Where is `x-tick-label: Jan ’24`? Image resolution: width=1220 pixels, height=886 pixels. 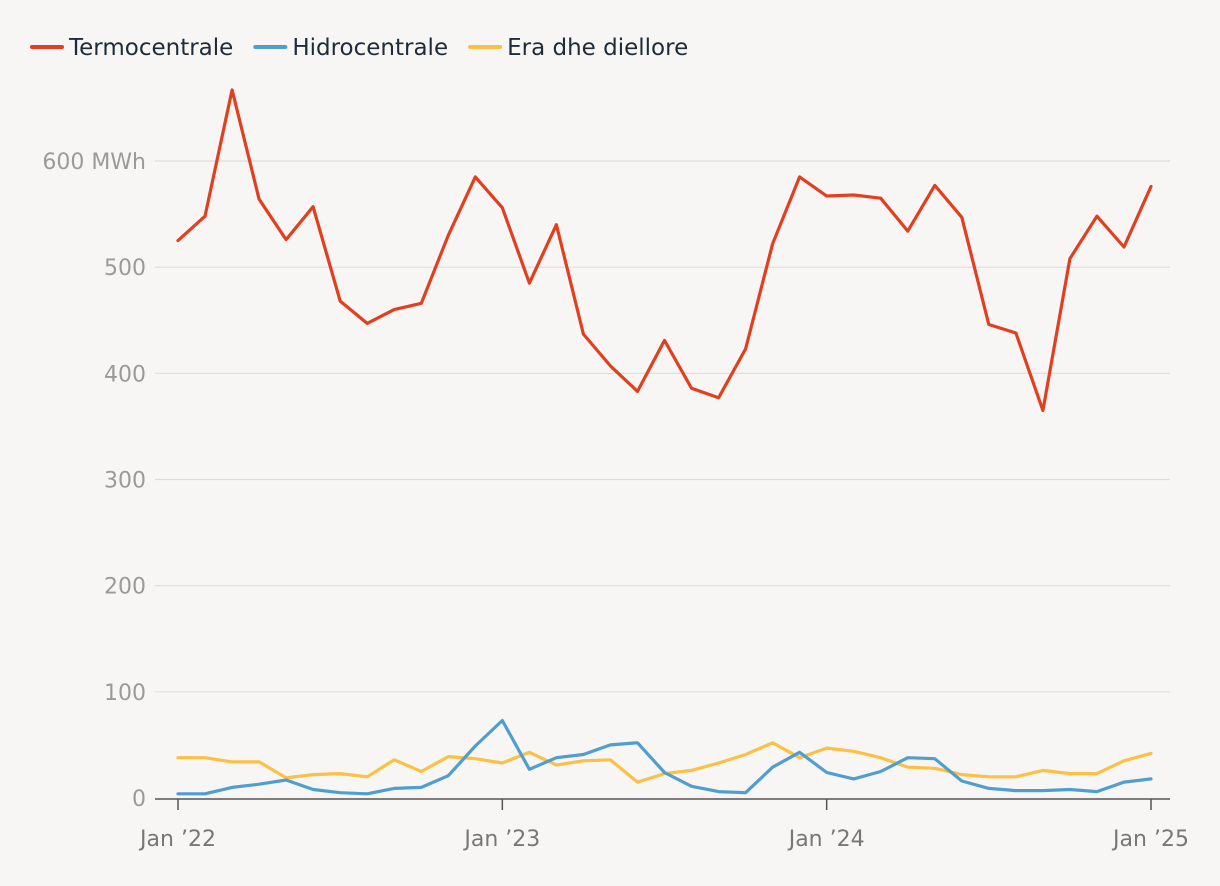
x-tick-label: Jan ’24 is located at coordinates (826, 839).